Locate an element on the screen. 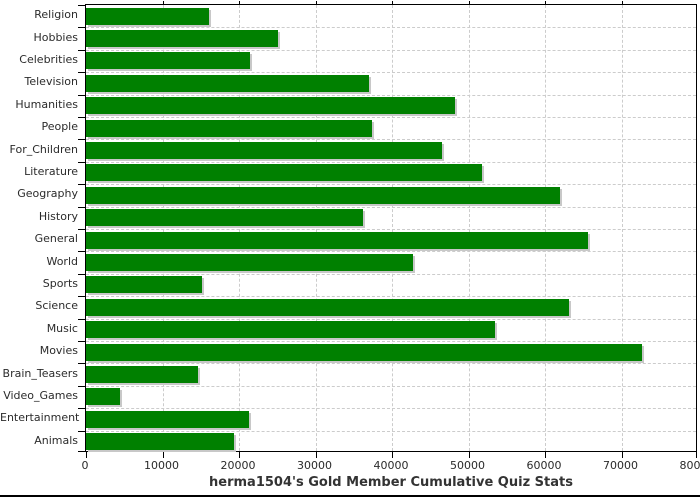 The width and height of the screenshot is (700, 500). bar-people is located at coordinates (229, 128).